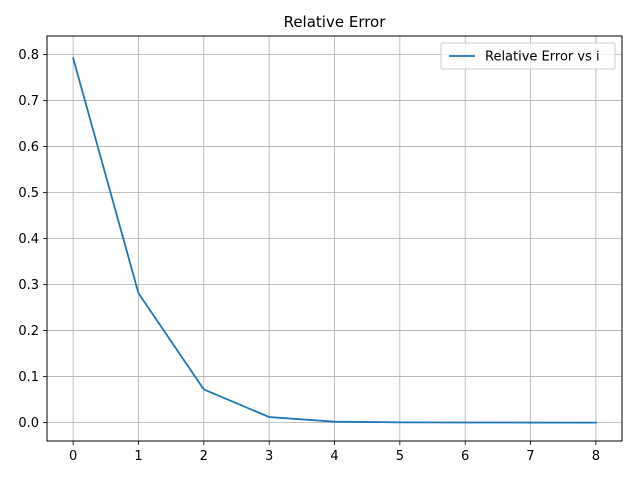  What do you see at coordinates (400, 456) in the screenshot?
I see `x-tick-label: 5` at bounding box center [400, 456].